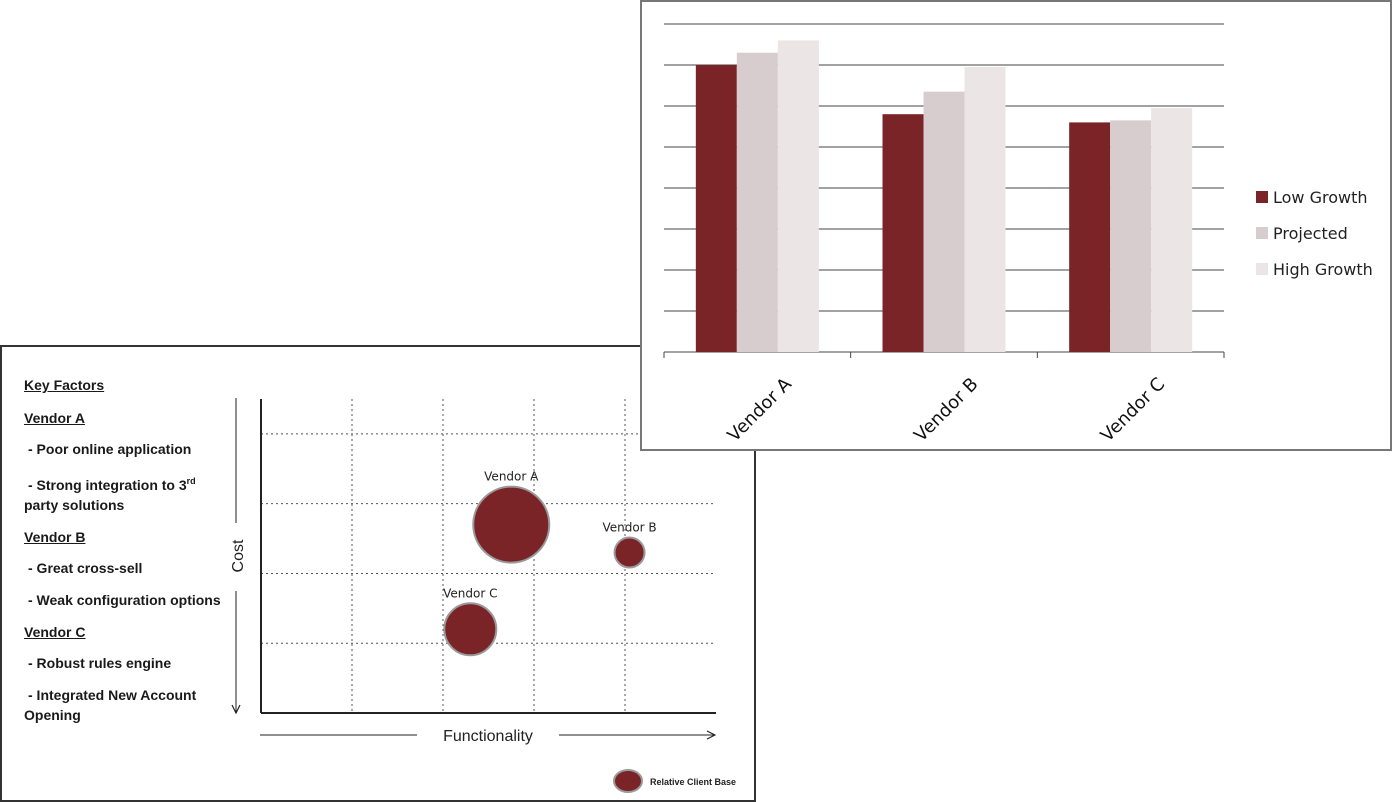 The height and width of the screenshot is (802, 1392). What do you see at coordinates (100, 662) in the screenshot?
I see `vendor-c-factor-1: - Robust rules engine` at bounding box center [100, 662].